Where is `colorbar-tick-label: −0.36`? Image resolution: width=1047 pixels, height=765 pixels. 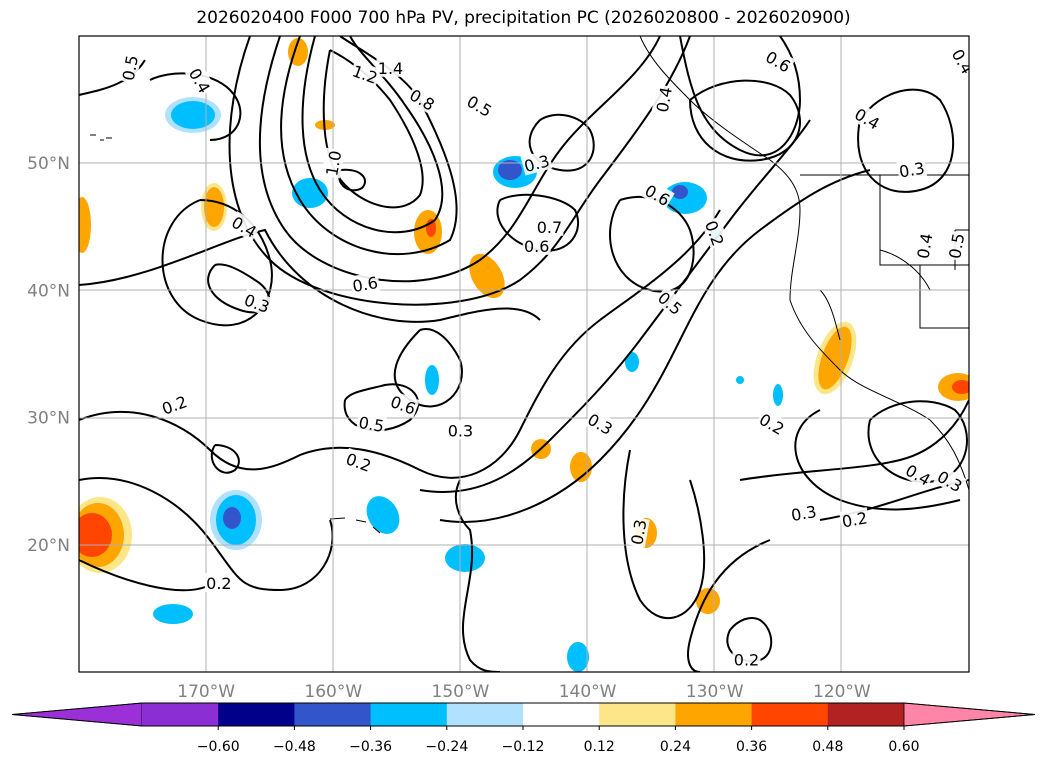 colorbar-tick-label: −0.36 is located at coordinates (370, 747).